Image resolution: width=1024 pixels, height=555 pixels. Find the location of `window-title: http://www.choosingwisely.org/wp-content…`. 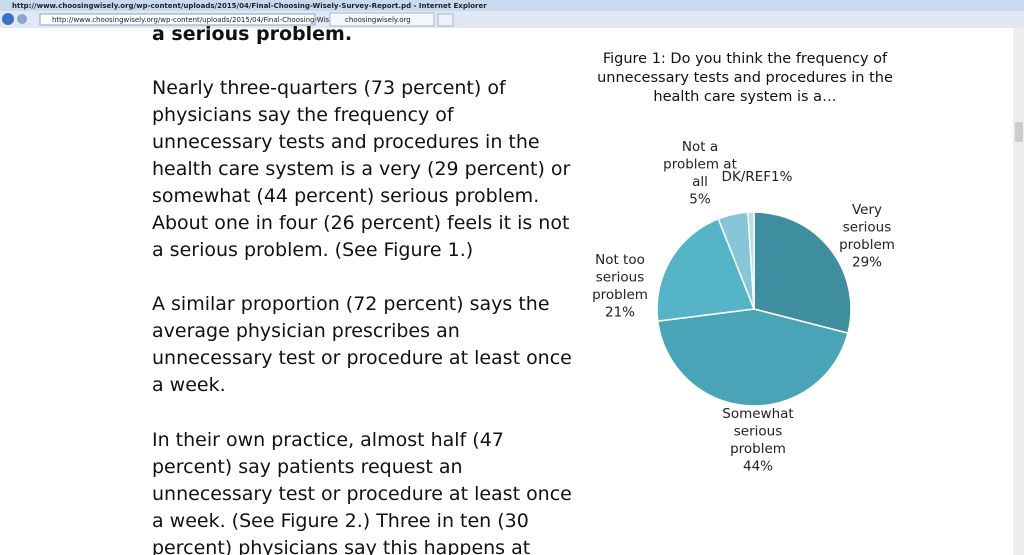

window-title: http://www.choosingwisely.org/wp-content… is located at coordinates (249, 6).